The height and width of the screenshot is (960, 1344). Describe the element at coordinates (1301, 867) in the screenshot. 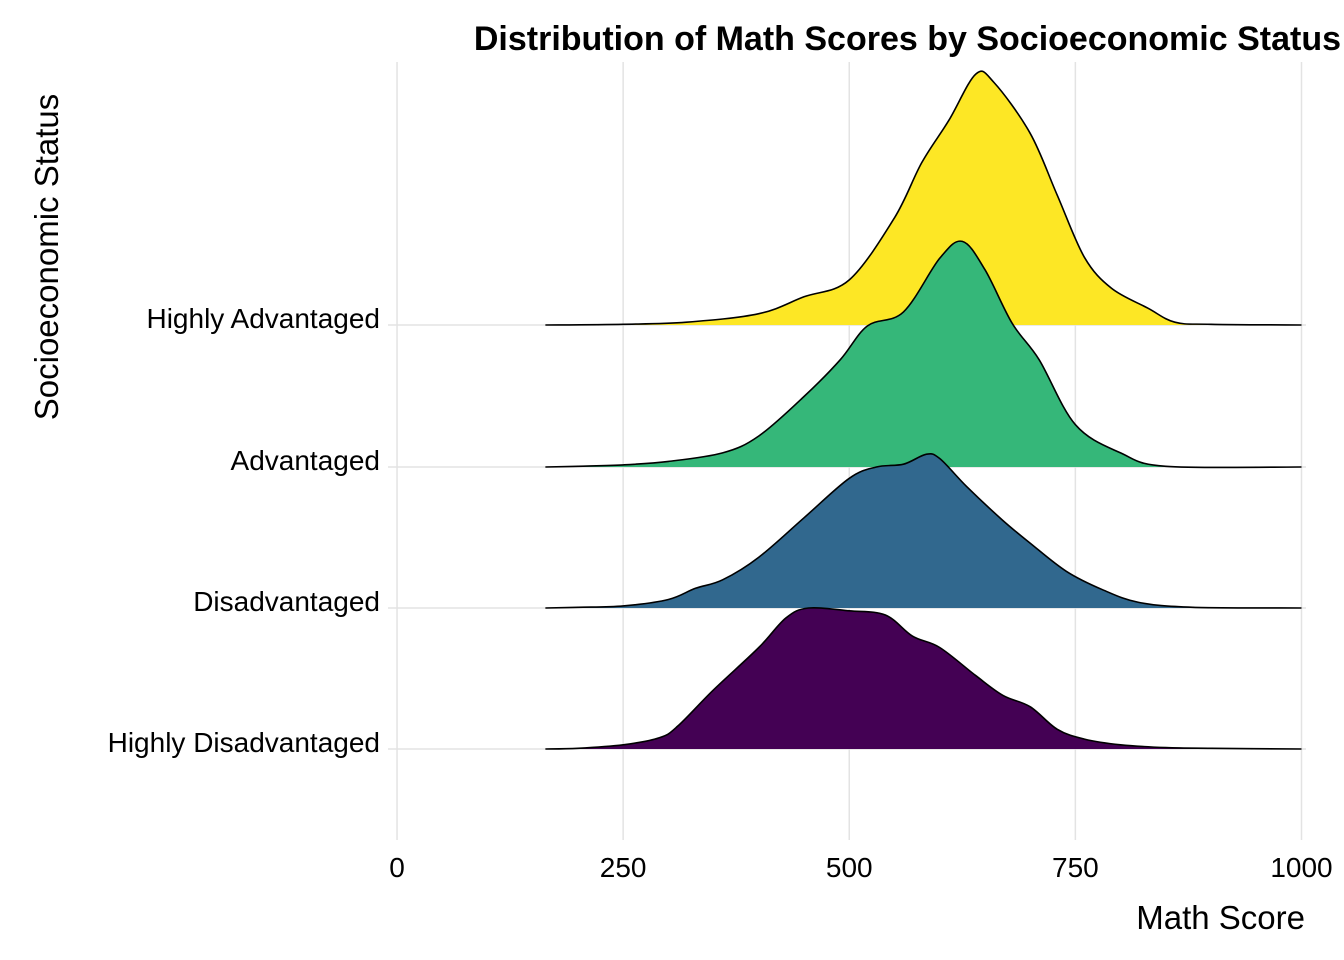

I see `x-tick-label: 1000` at that location.